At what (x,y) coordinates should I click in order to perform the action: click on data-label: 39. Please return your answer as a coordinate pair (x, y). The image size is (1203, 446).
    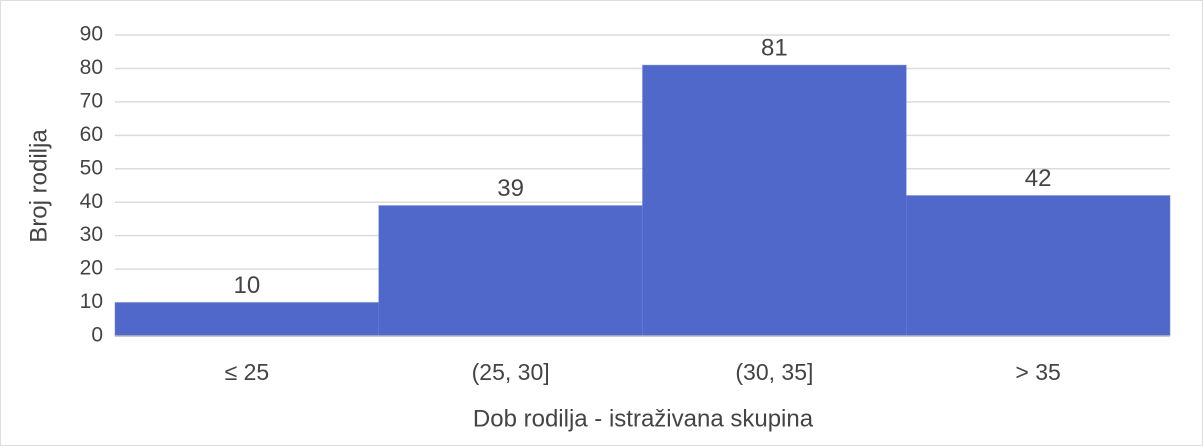
    Looking at the image, I should click on (510, 188).